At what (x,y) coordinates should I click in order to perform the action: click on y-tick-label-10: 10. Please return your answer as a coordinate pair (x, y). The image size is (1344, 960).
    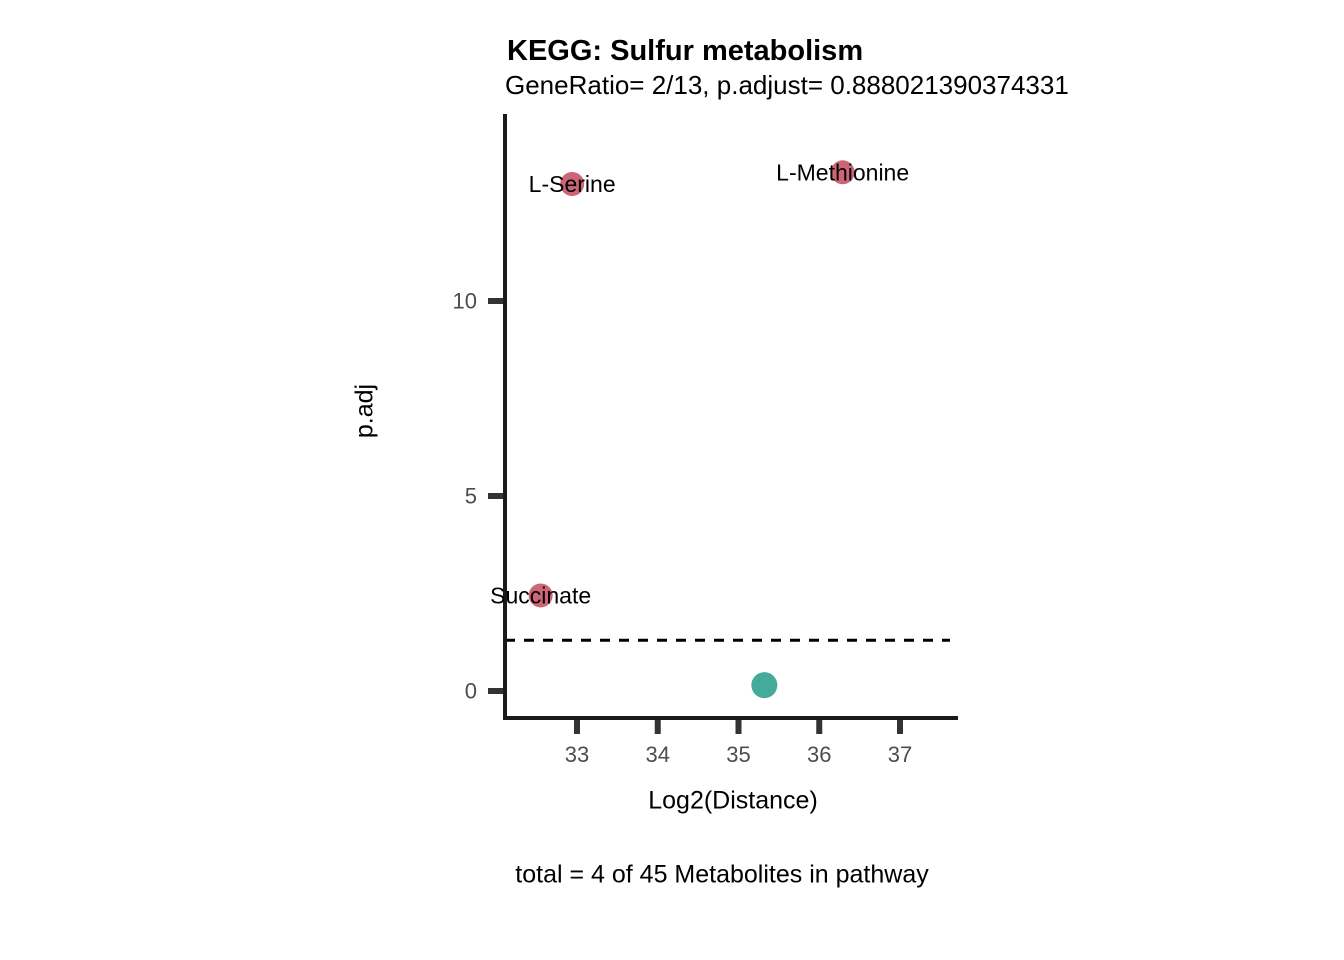
    Looking at the image, I should click on (465, 301).